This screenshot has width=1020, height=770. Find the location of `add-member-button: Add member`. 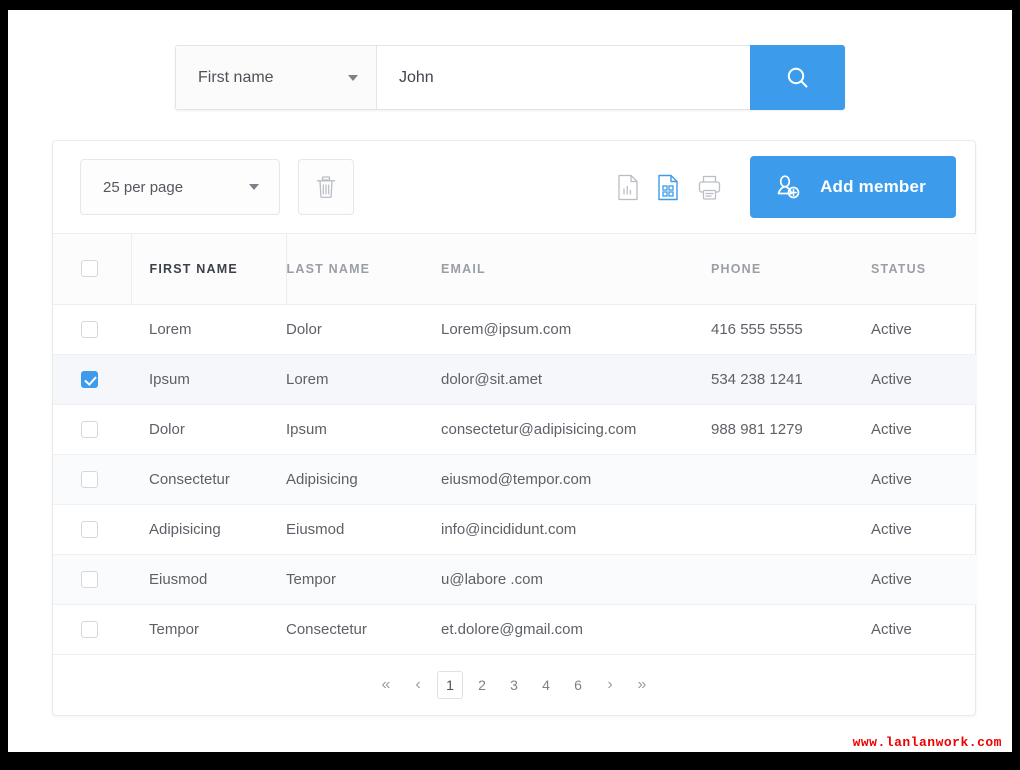

add-member-button: Add member is located at coordinates (853, 187).